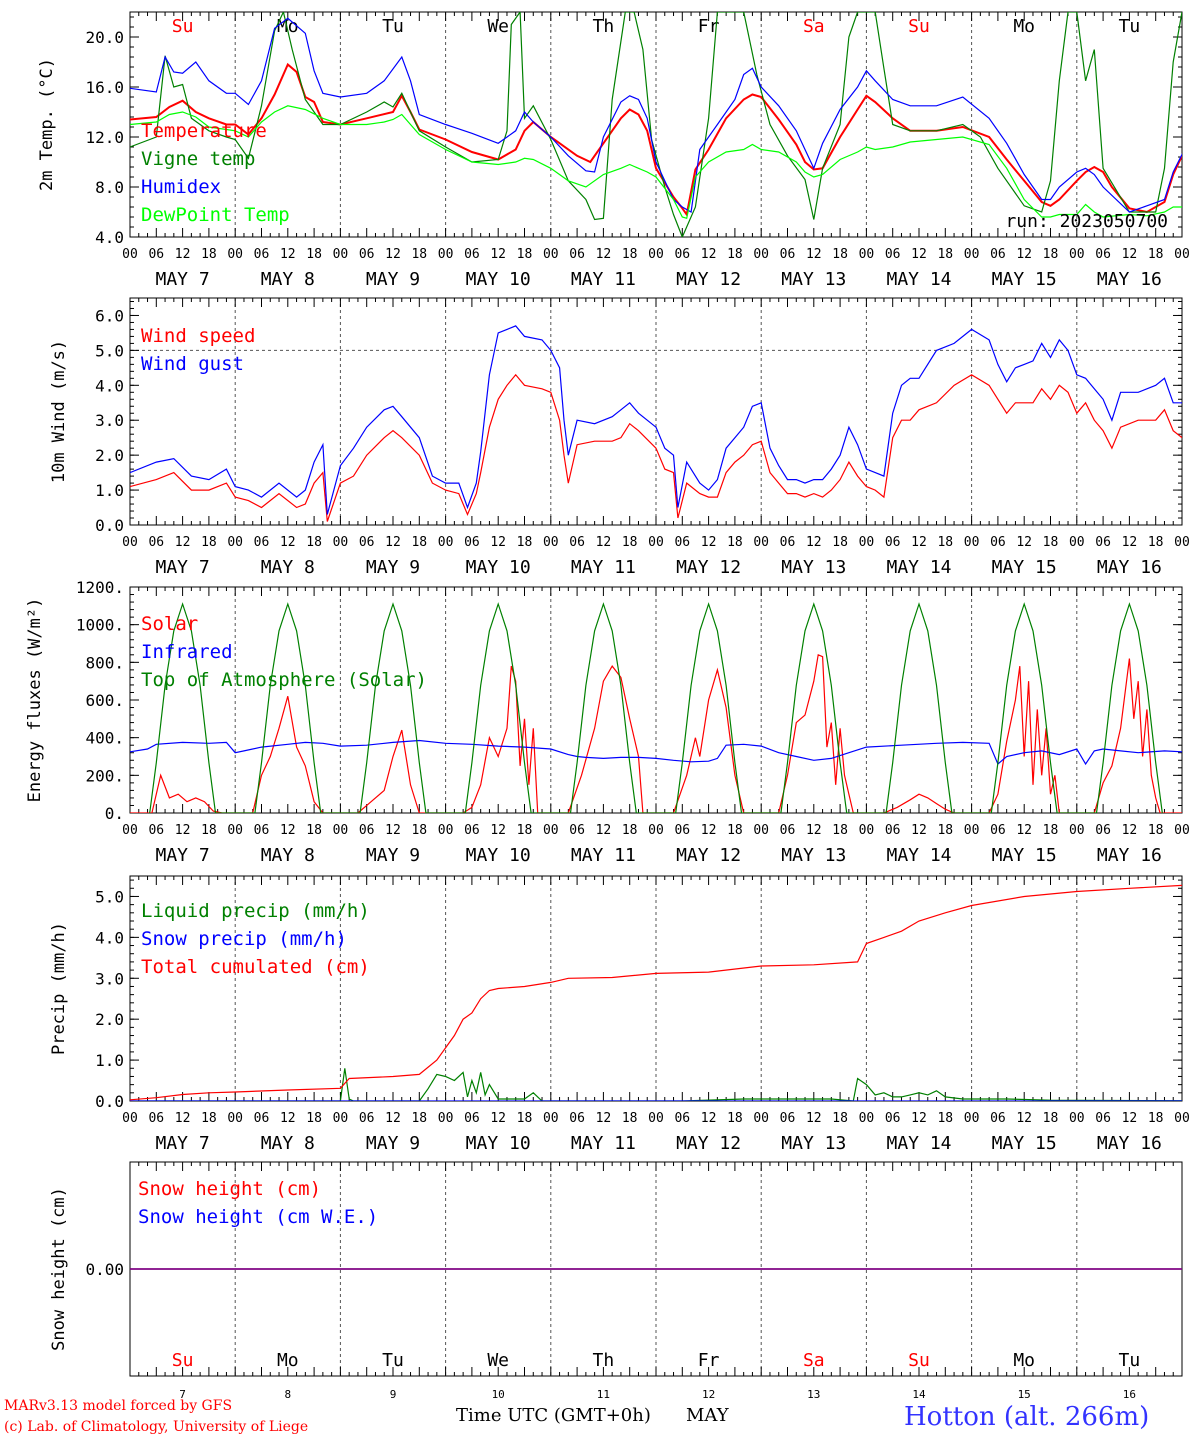 This screenshot has height=1440, width=1194. Describe the element at coordinates (919, 1394) in the screenshot. I see `date-number-label: 14` at that location.